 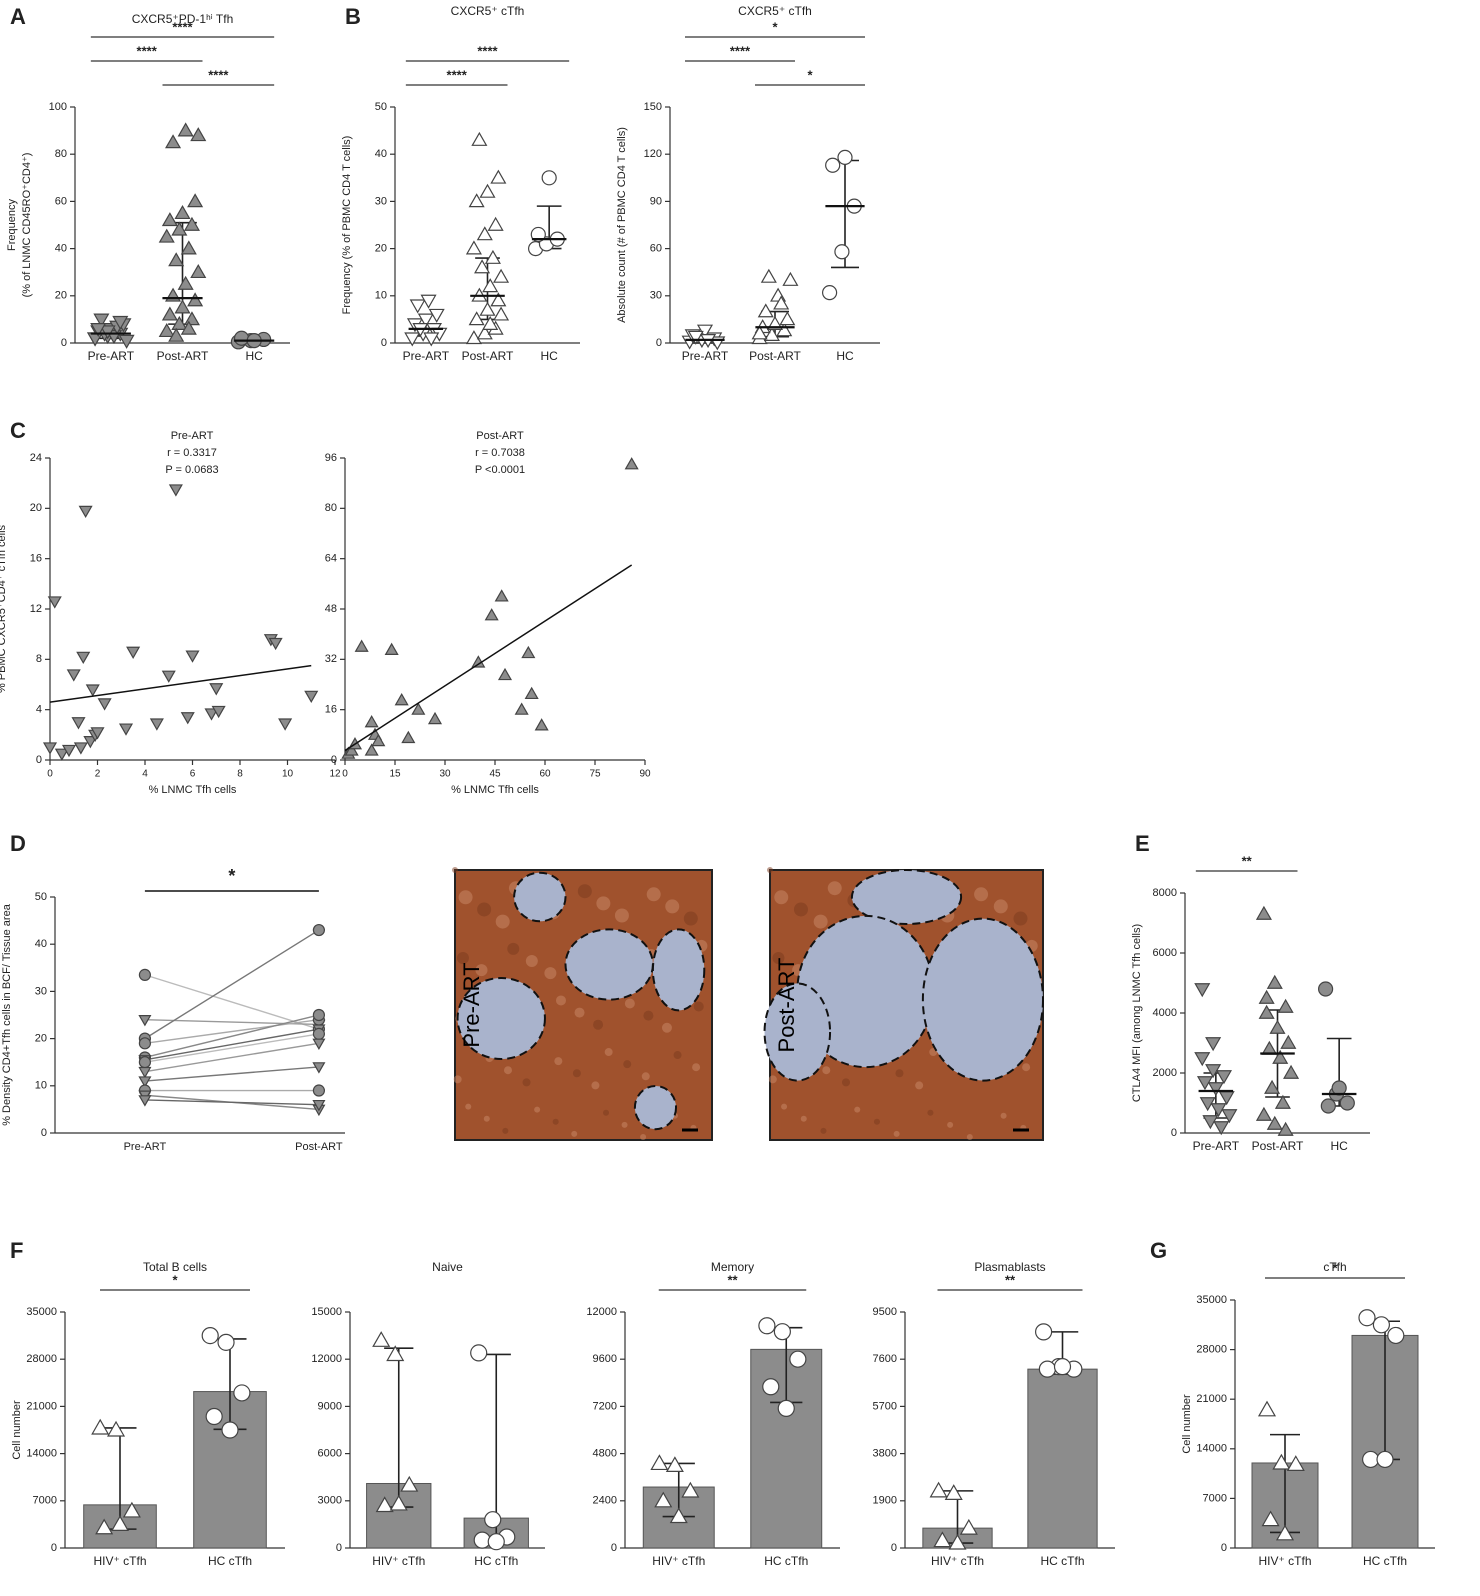 I want to click on x-tick-label: 30, so click(x=445, y=774).